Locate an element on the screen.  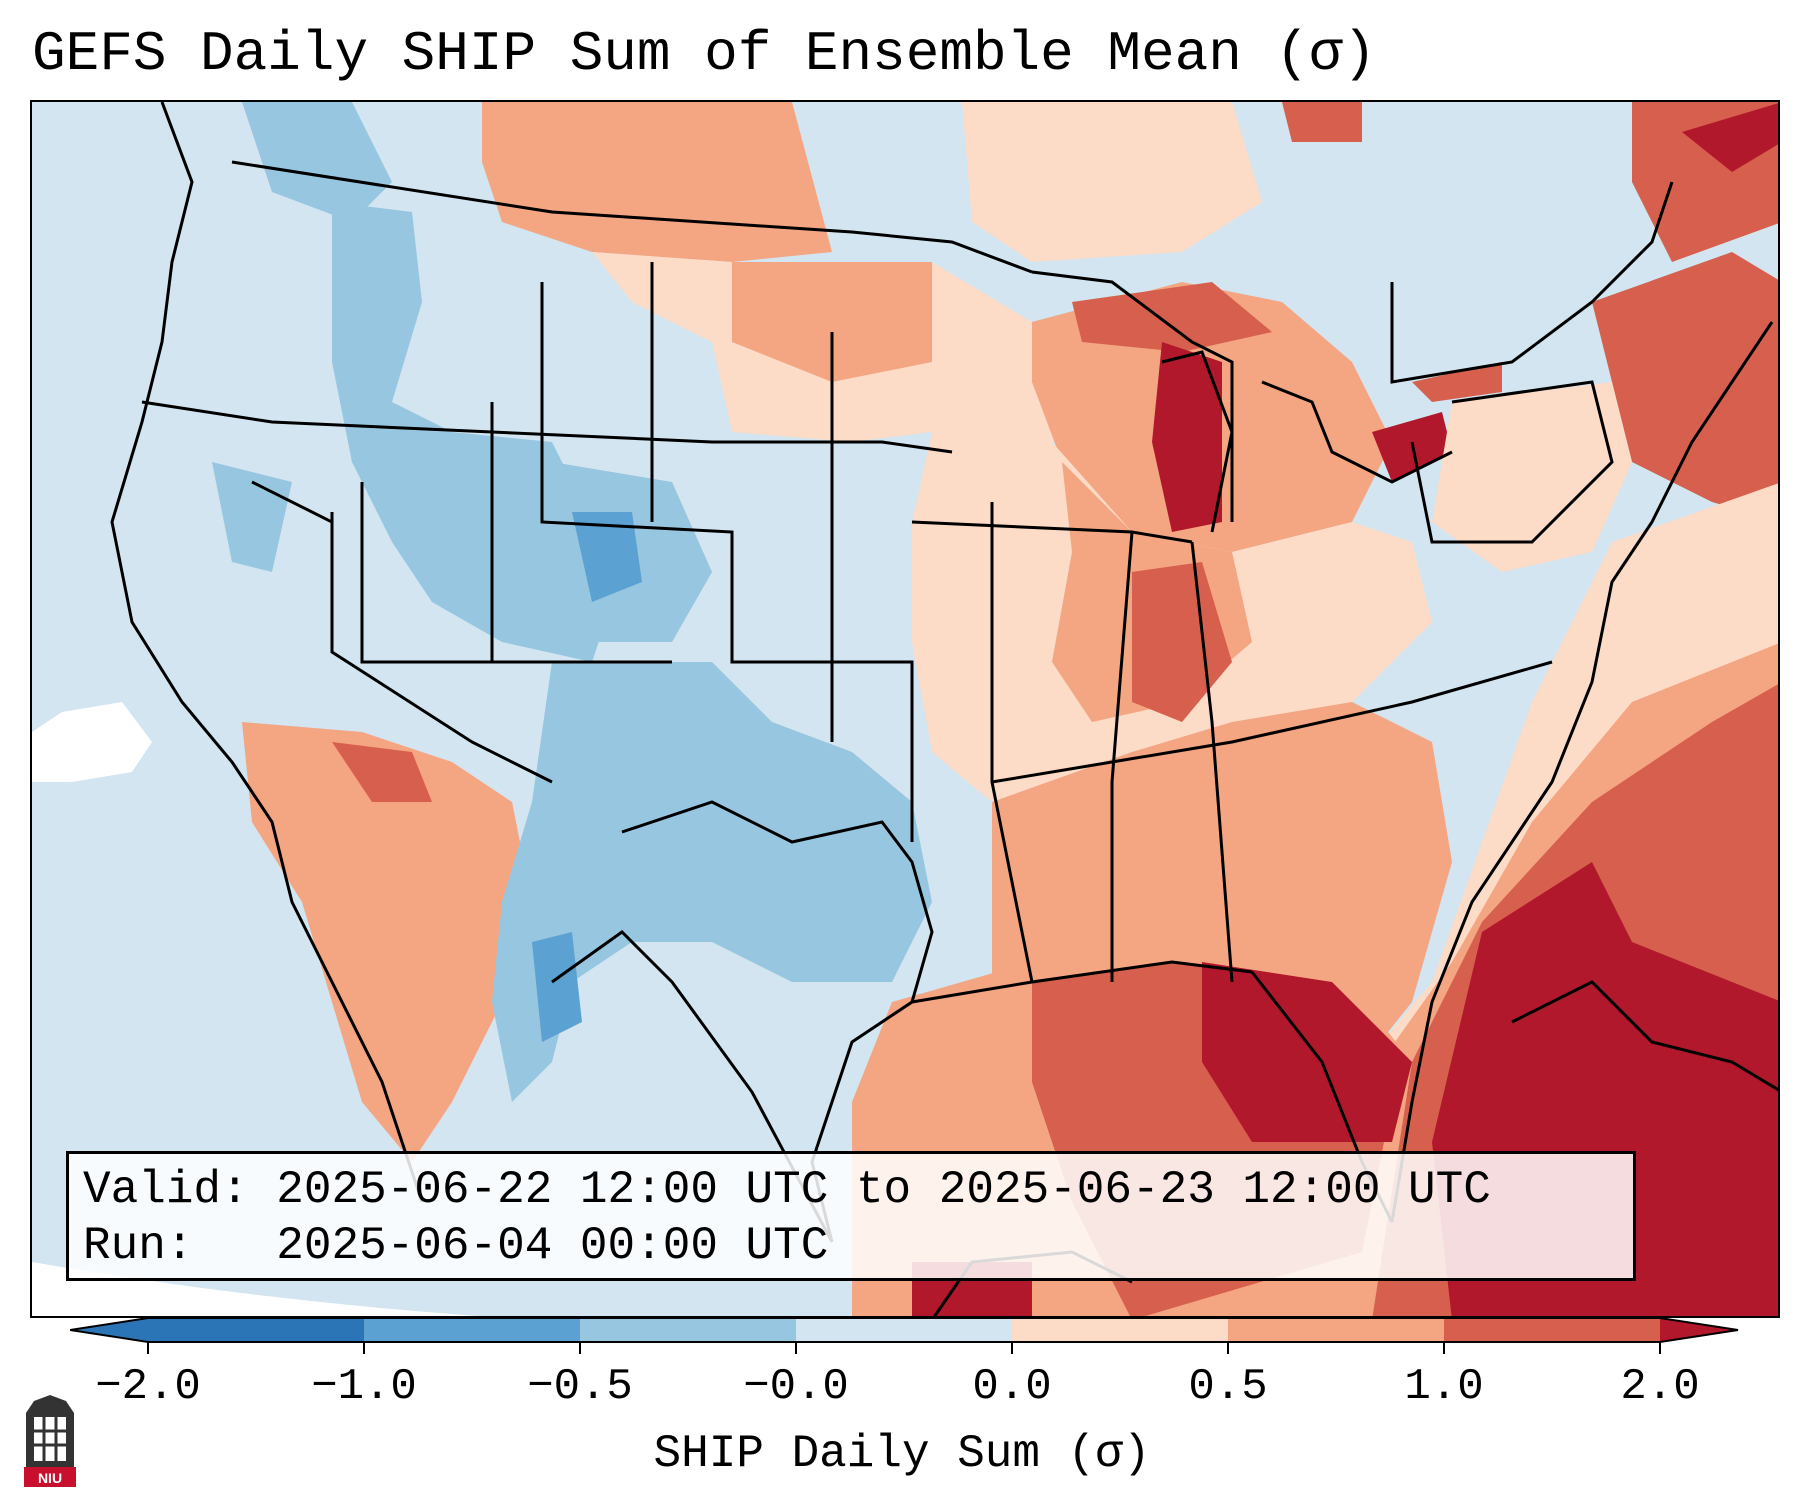
region-colorado-dark is located at coordinates (607, 557).